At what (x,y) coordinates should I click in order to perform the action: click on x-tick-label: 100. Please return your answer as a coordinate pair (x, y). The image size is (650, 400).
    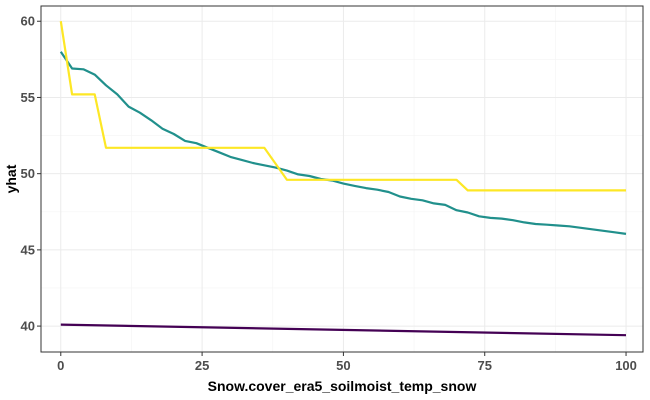
    Looking at the image, I should click on (626, 365).